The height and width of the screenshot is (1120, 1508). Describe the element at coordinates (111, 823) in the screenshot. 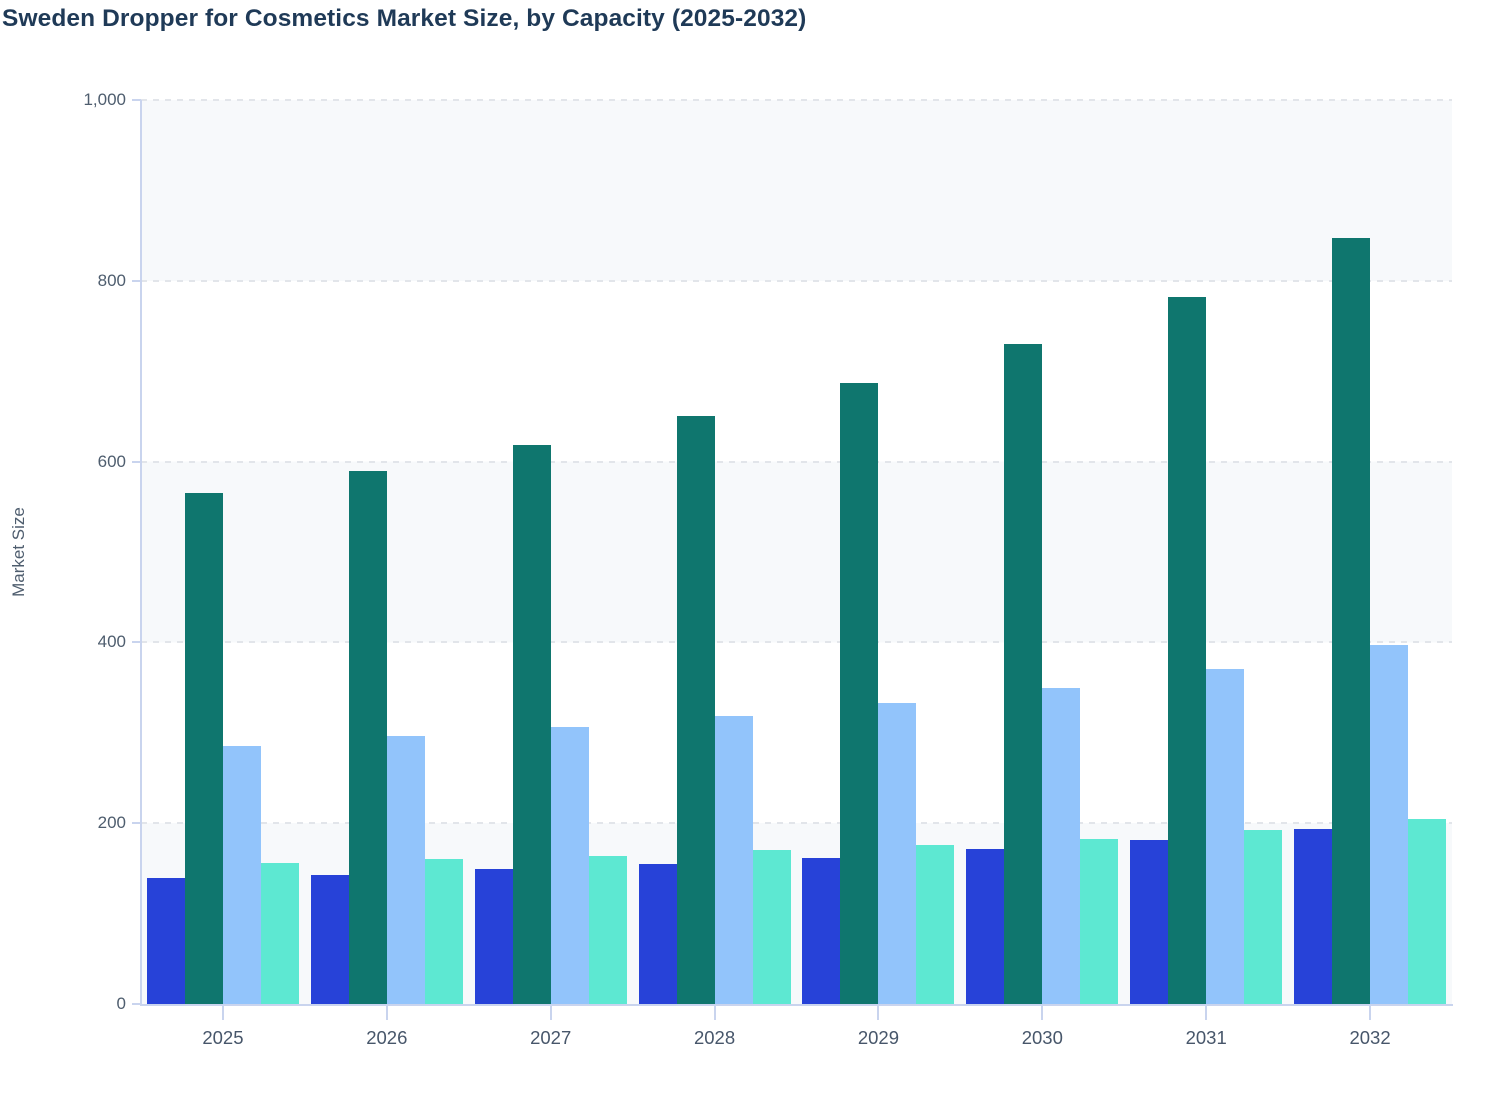

I see `y-tick-label: 200` at that location.